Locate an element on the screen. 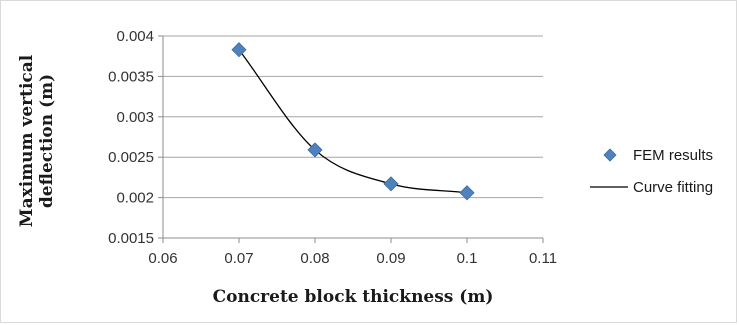 The image size is (739, 325). y-tick-label: 0.0035 is located at coordinates (131, 76).